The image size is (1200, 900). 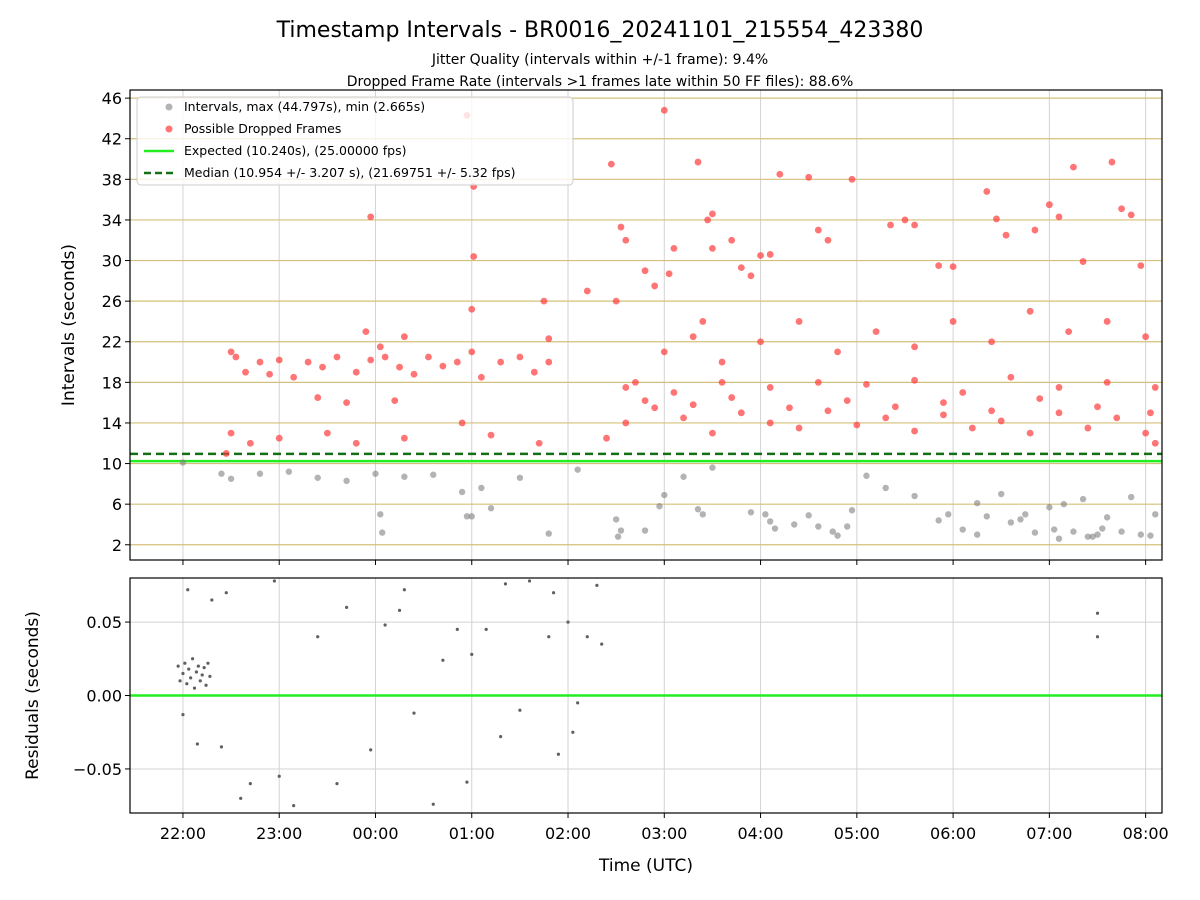 What do you see at coordinates (645, 866) in the screenshot?
I see `residuals-x-axis-label: Time (UTC)` at bounding box center [645, 866].